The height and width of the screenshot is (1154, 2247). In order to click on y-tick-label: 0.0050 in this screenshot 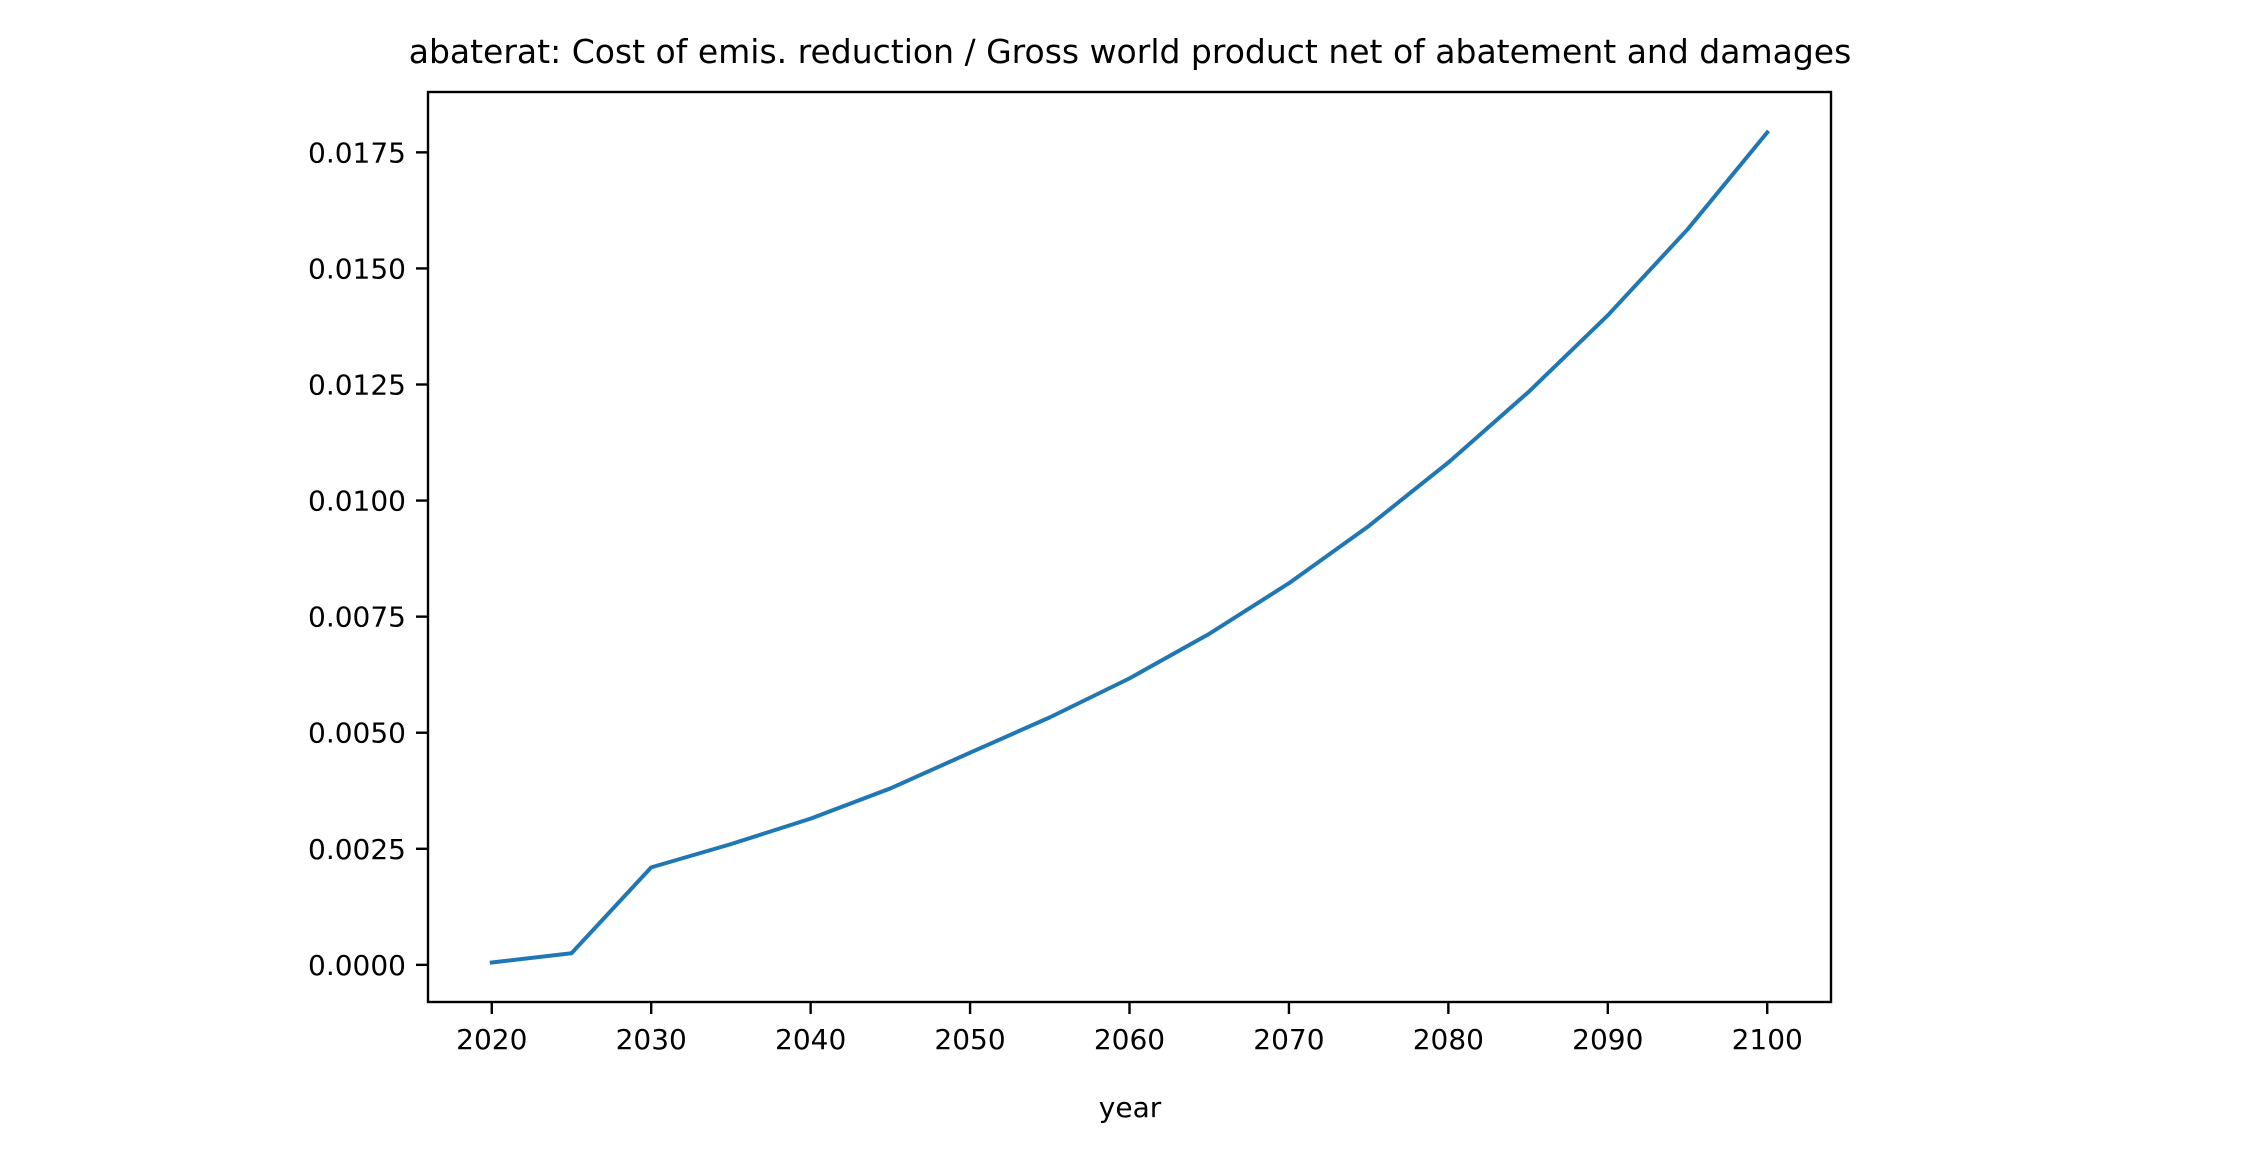, I will do `click(357, 733)`.